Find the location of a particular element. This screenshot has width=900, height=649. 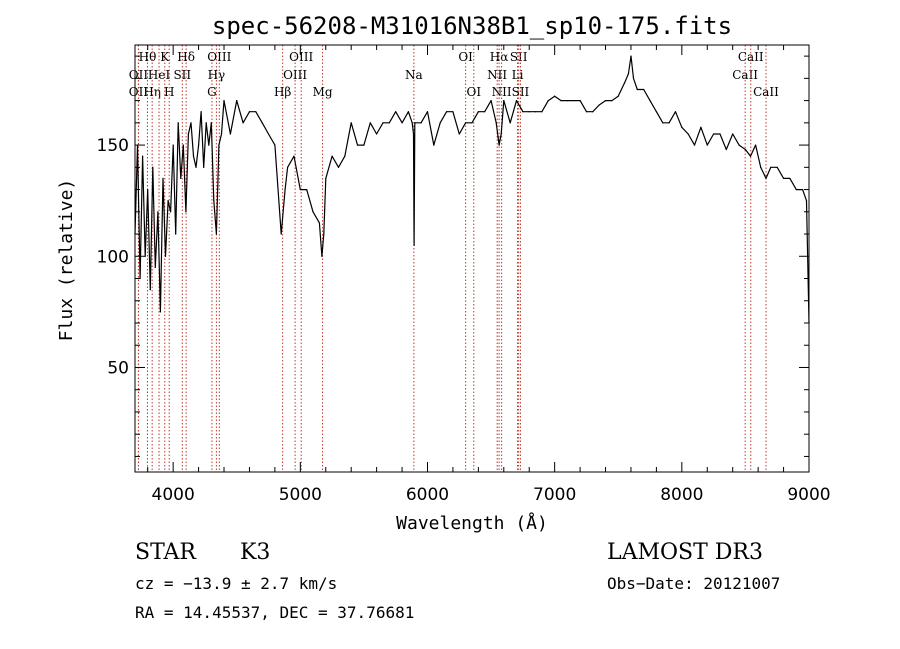

line-label: Hα is located at coordinates (499, 57).